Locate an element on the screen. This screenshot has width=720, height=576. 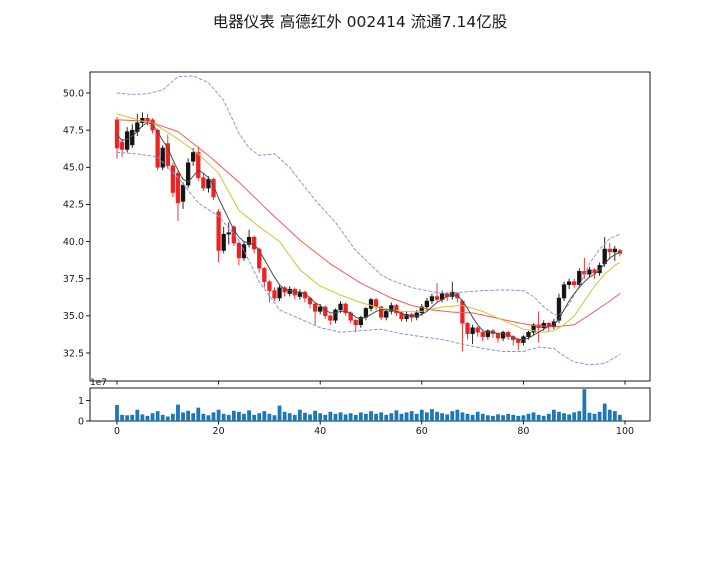
price-tick-label: 45.0 is located at coordinates (73, 168).